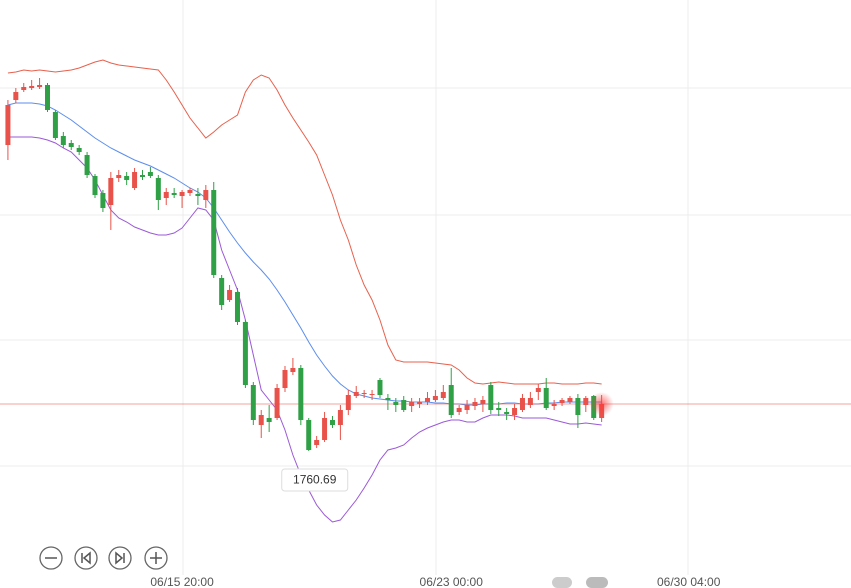  What do you see at coordinates (580, 582) in the screenshot?
I see `toggle-icons` at bounding box center [580, 582].